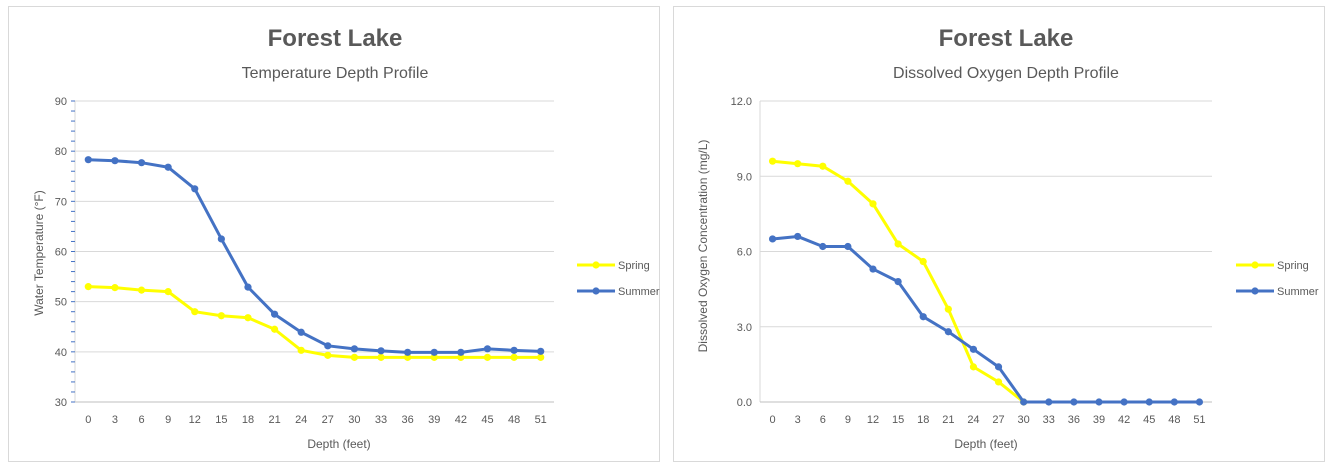  I want to click on y-axis-label: Water Temperature (°F), so click(39, 253).